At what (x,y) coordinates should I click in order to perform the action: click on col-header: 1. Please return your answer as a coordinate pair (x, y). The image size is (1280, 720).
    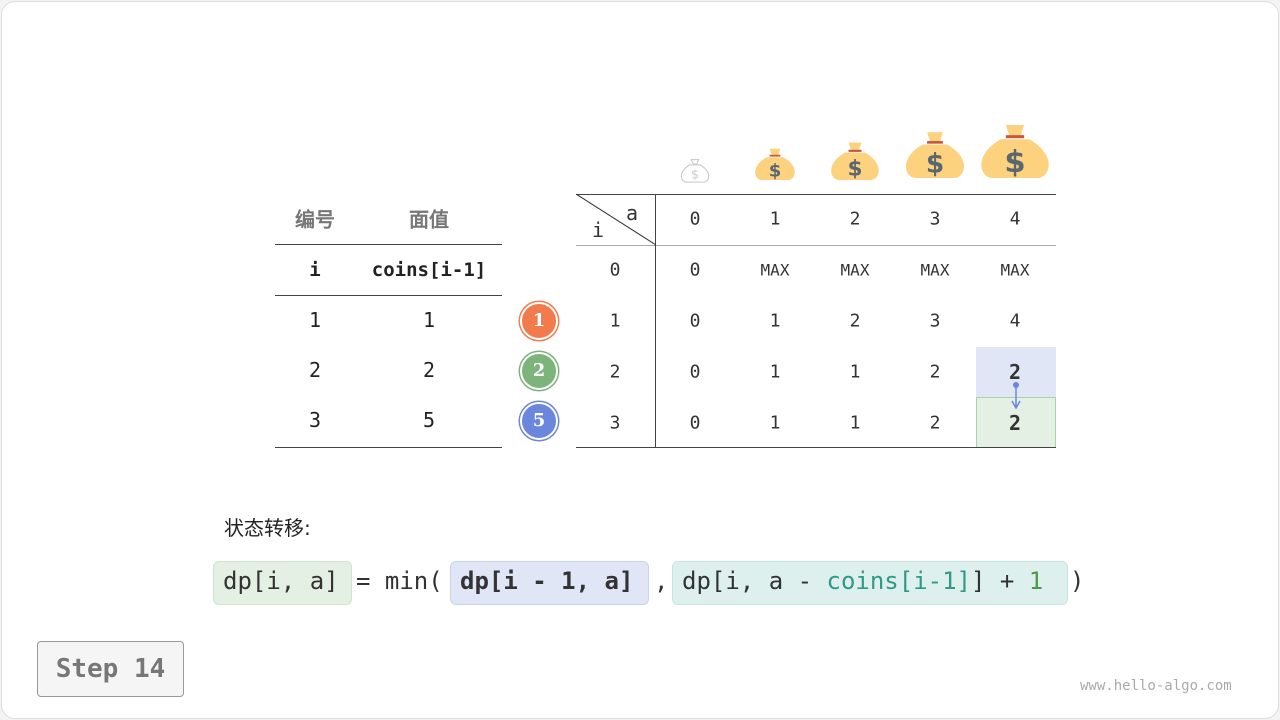
    Looking at the image, I should click on (775, 219).